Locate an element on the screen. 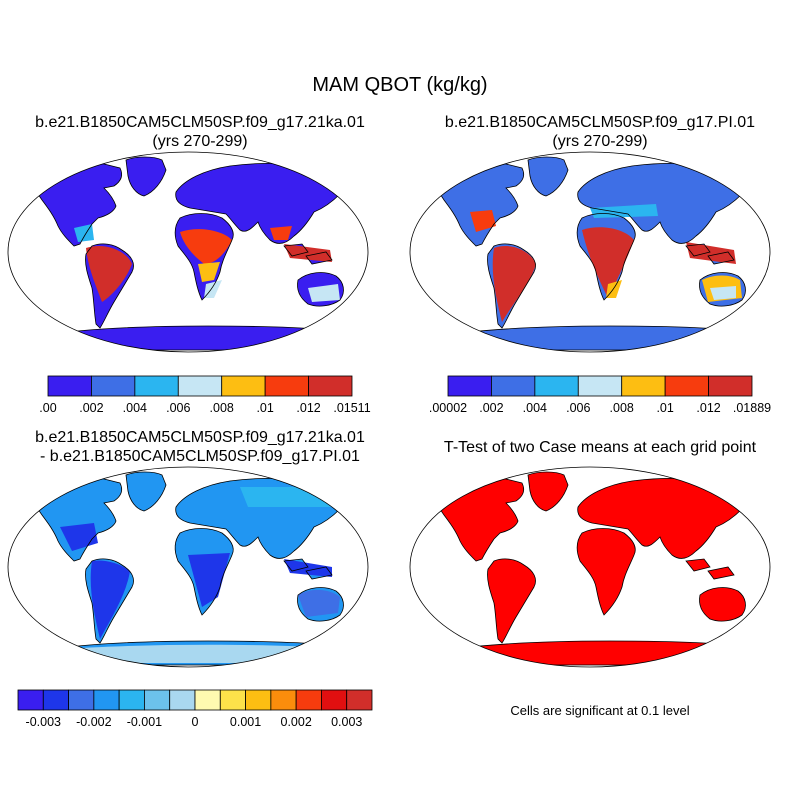 The height and width of the screenshot is (800, 800). colorbar-tick-label: 0.003 is located at coordinates (346, 722).